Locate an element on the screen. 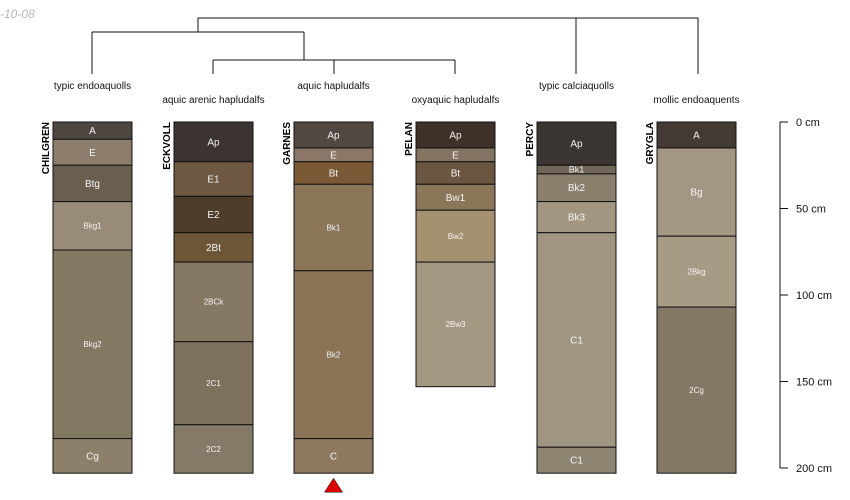 This screenshot has height=500, width=850. profile-garnes: aquic hapludalfs GARNES Ap E Bt Bk1 Bk2 C is located at coordinates (328, 287).